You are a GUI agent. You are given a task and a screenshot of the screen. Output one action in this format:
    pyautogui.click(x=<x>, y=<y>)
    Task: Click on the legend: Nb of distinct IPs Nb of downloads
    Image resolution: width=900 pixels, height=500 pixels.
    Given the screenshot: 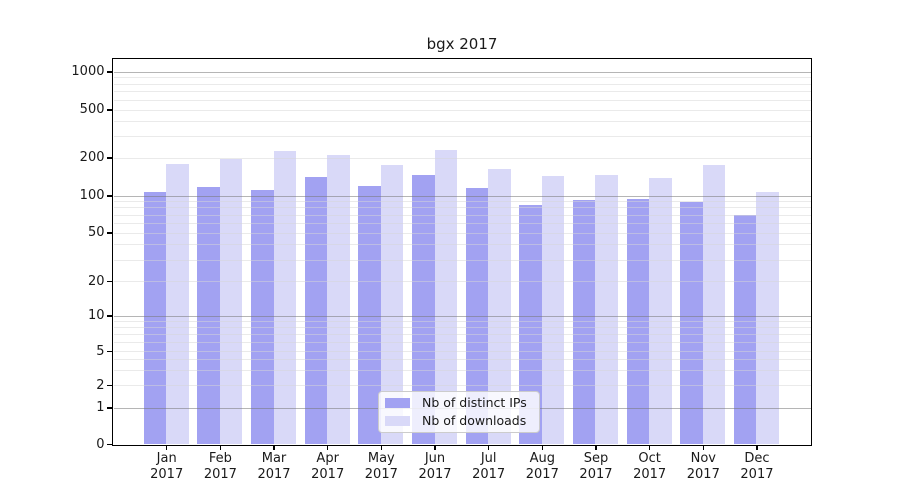 What is the action you would take?
    pyautogui.click(x=459, y=412)
    